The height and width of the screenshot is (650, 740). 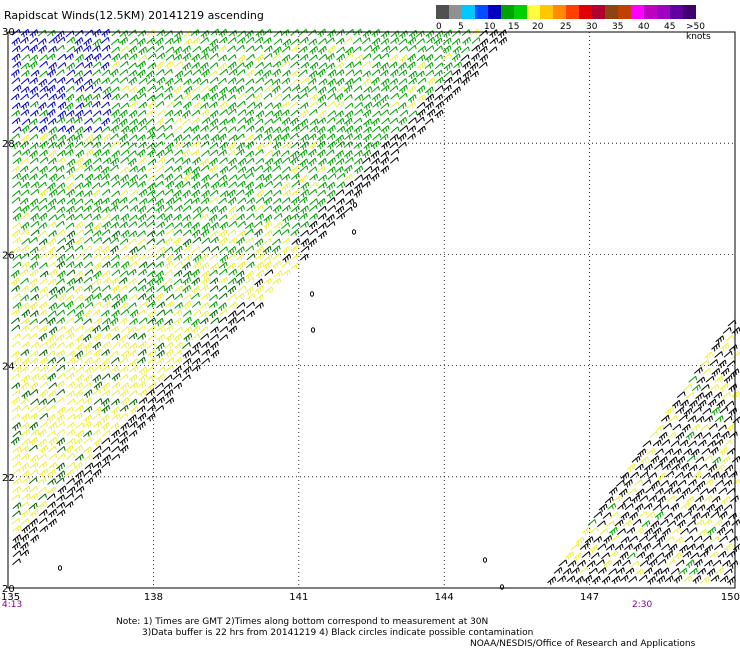 I want to click on legend-label: 10, so click(x=490, y=27).